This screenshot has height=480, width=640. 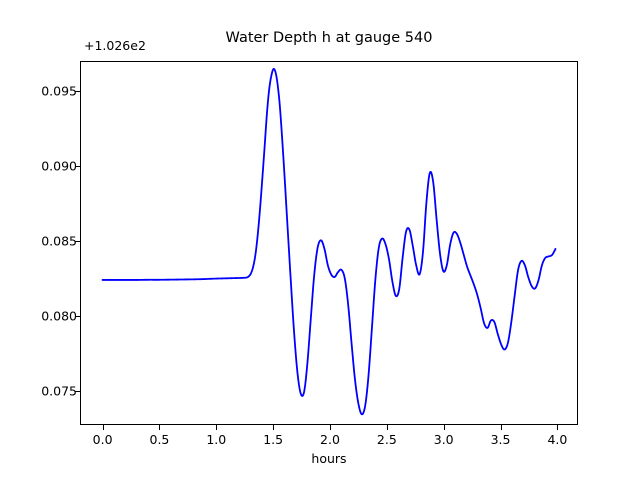 What do you see at coordinates (330, 439) in the screenshot?
I see `x-axis-tick-label: 2.0` at bounding box center [330, 439].